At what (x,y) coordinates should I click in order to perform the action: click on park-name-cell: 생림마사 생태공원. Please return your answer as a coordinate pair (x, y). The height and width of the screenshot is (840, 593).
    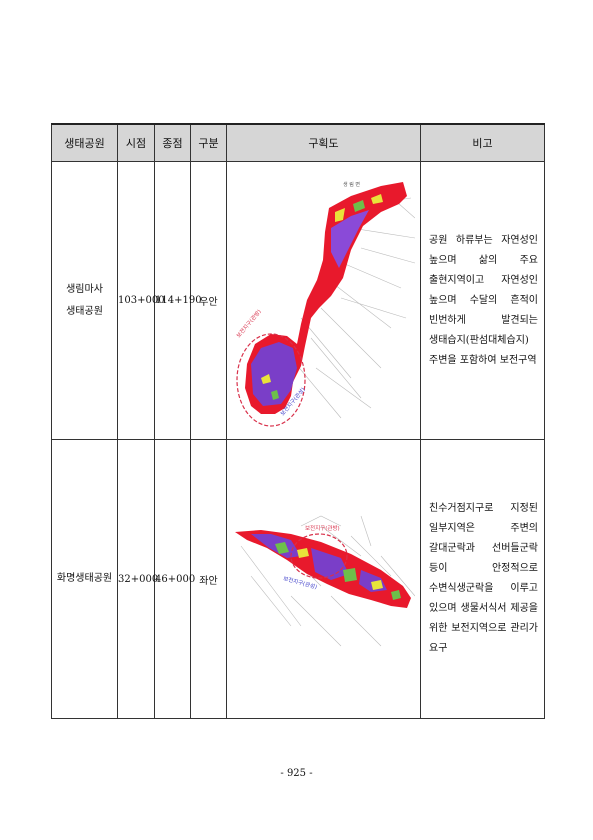
    Looking at the image, I should click on (84, 300).